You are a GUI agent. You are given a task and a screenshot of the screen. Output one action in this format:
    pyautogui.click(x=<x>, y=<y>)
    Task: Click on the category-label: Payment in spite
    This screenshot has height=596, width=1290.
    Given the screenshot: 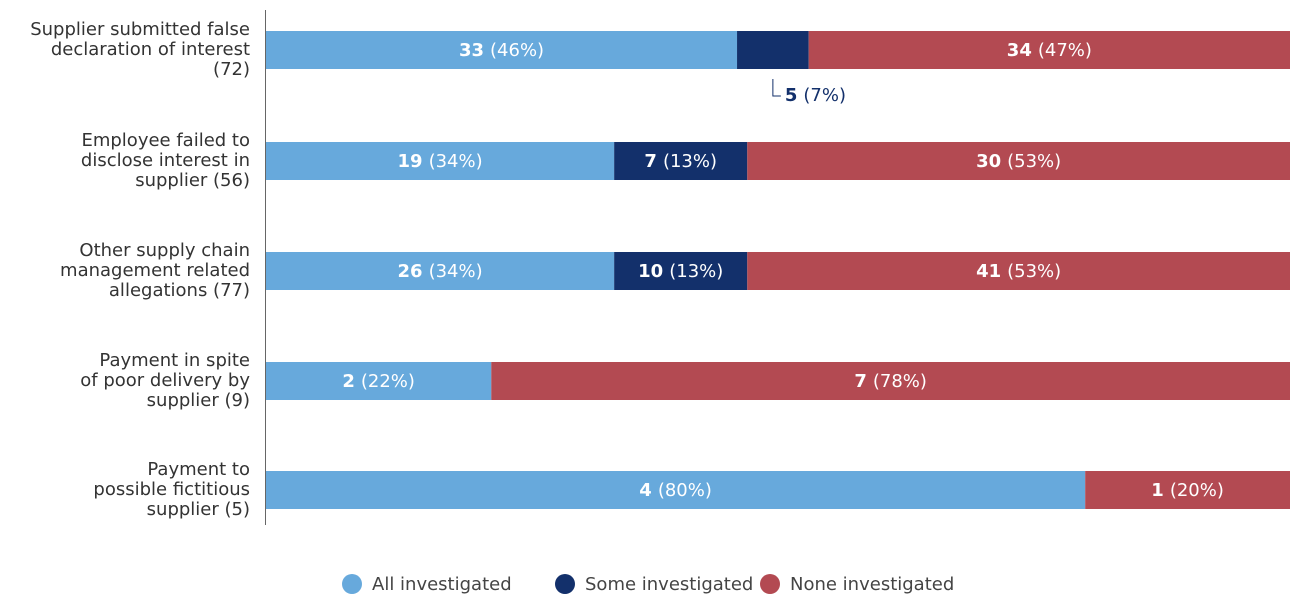 What is the action you would take?
    pyautogui.click(x=174, y=360)
    